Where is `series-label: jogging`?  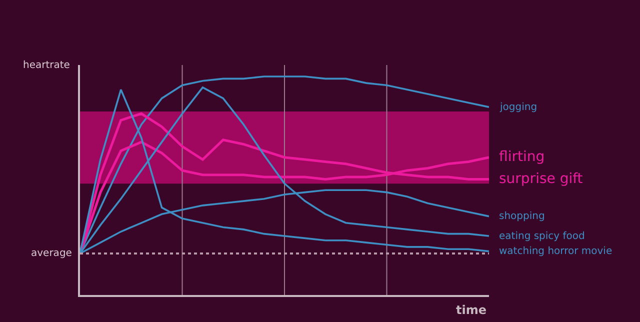 series-label: jogging is located at coordinates (518, 107).